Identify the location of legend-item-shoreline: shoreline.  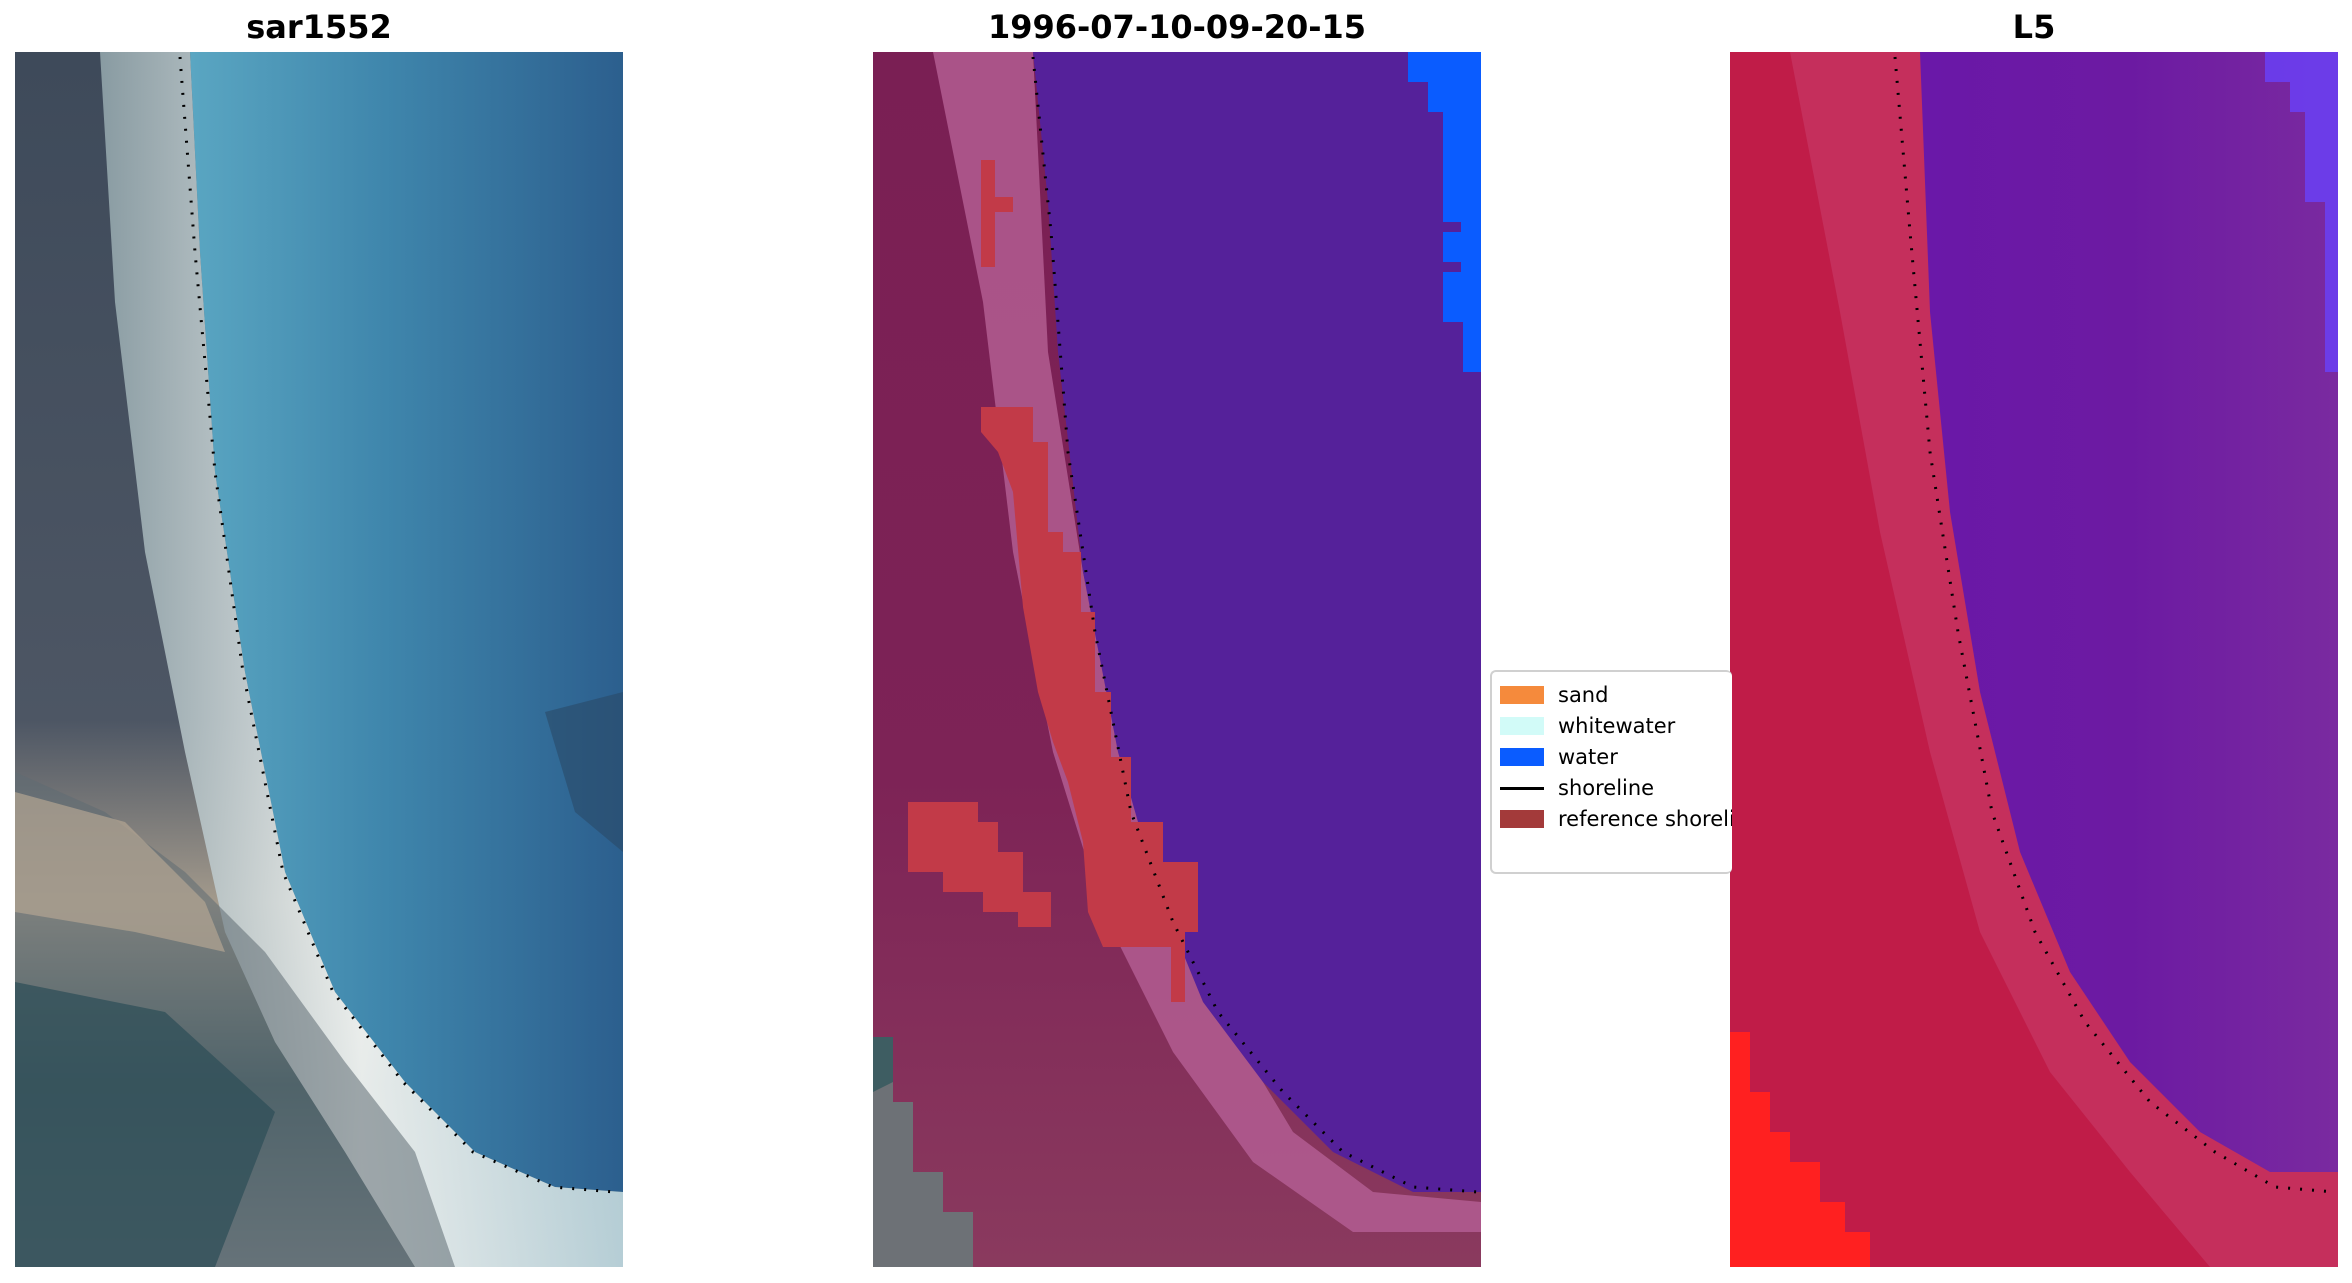
(1577, 788).